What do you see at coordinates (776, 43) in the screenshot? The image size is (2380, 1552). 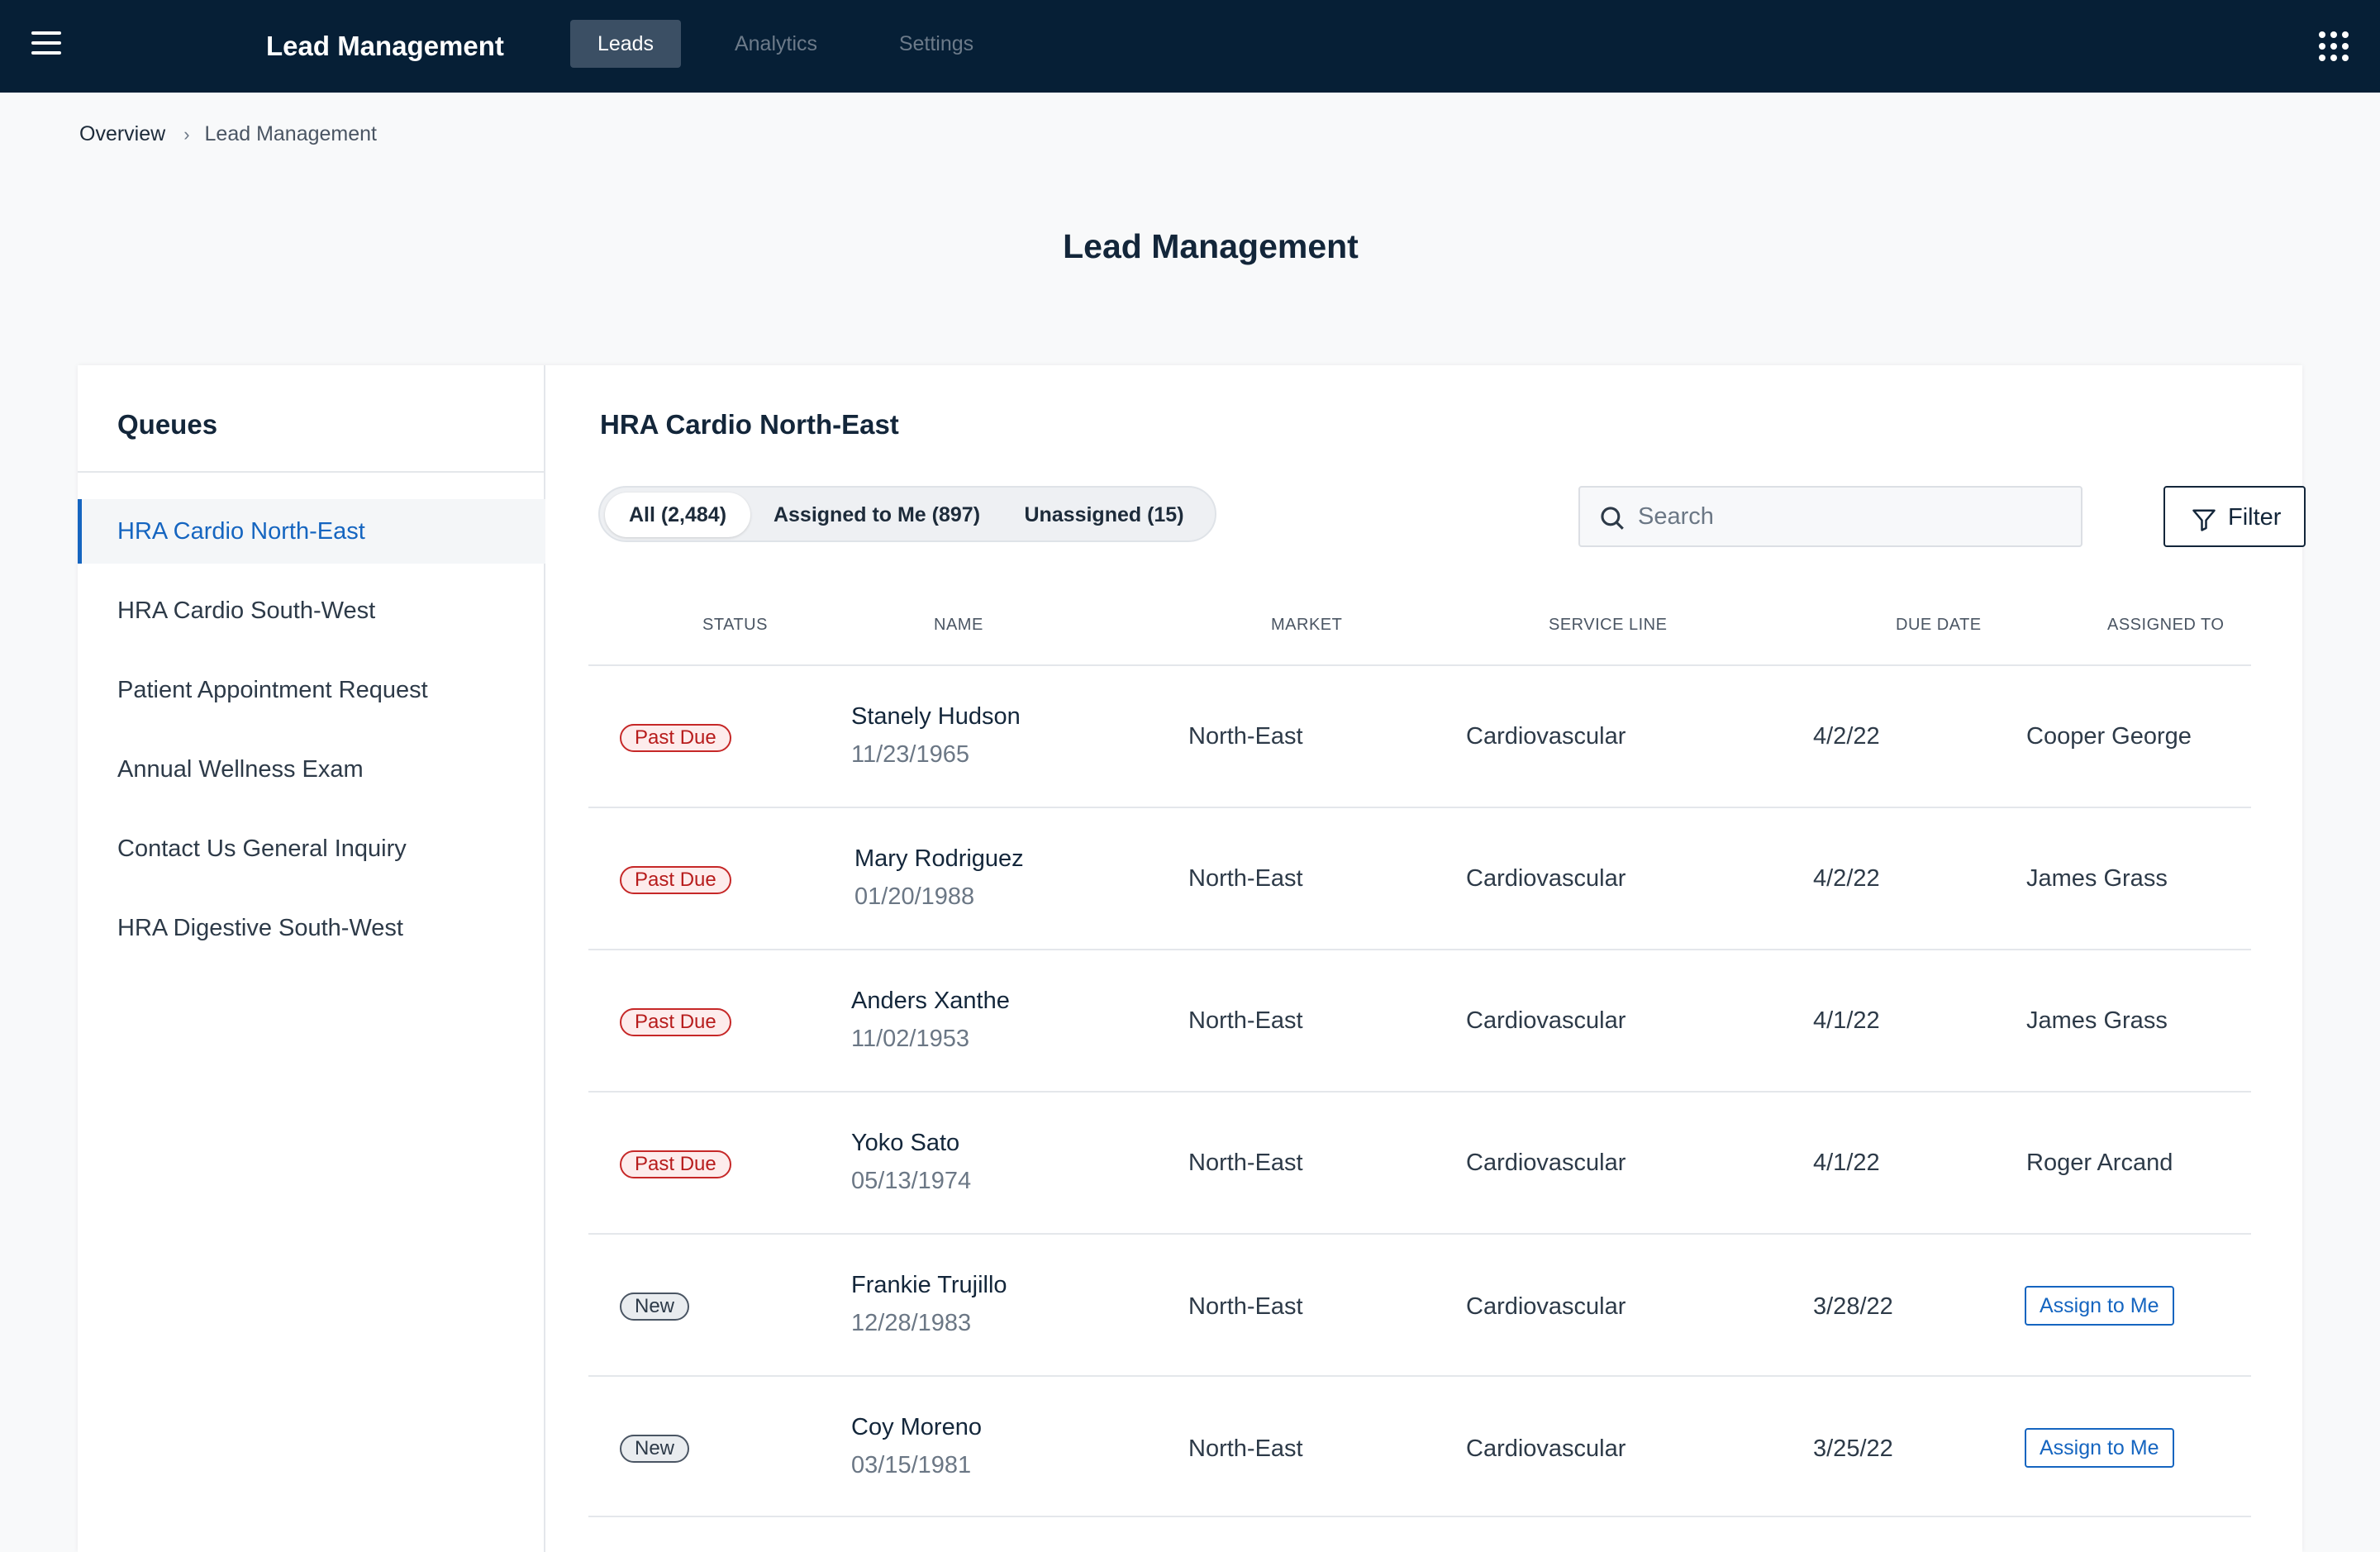 I see `tab-analytics: Analytics` at bounding box center [776, 43].